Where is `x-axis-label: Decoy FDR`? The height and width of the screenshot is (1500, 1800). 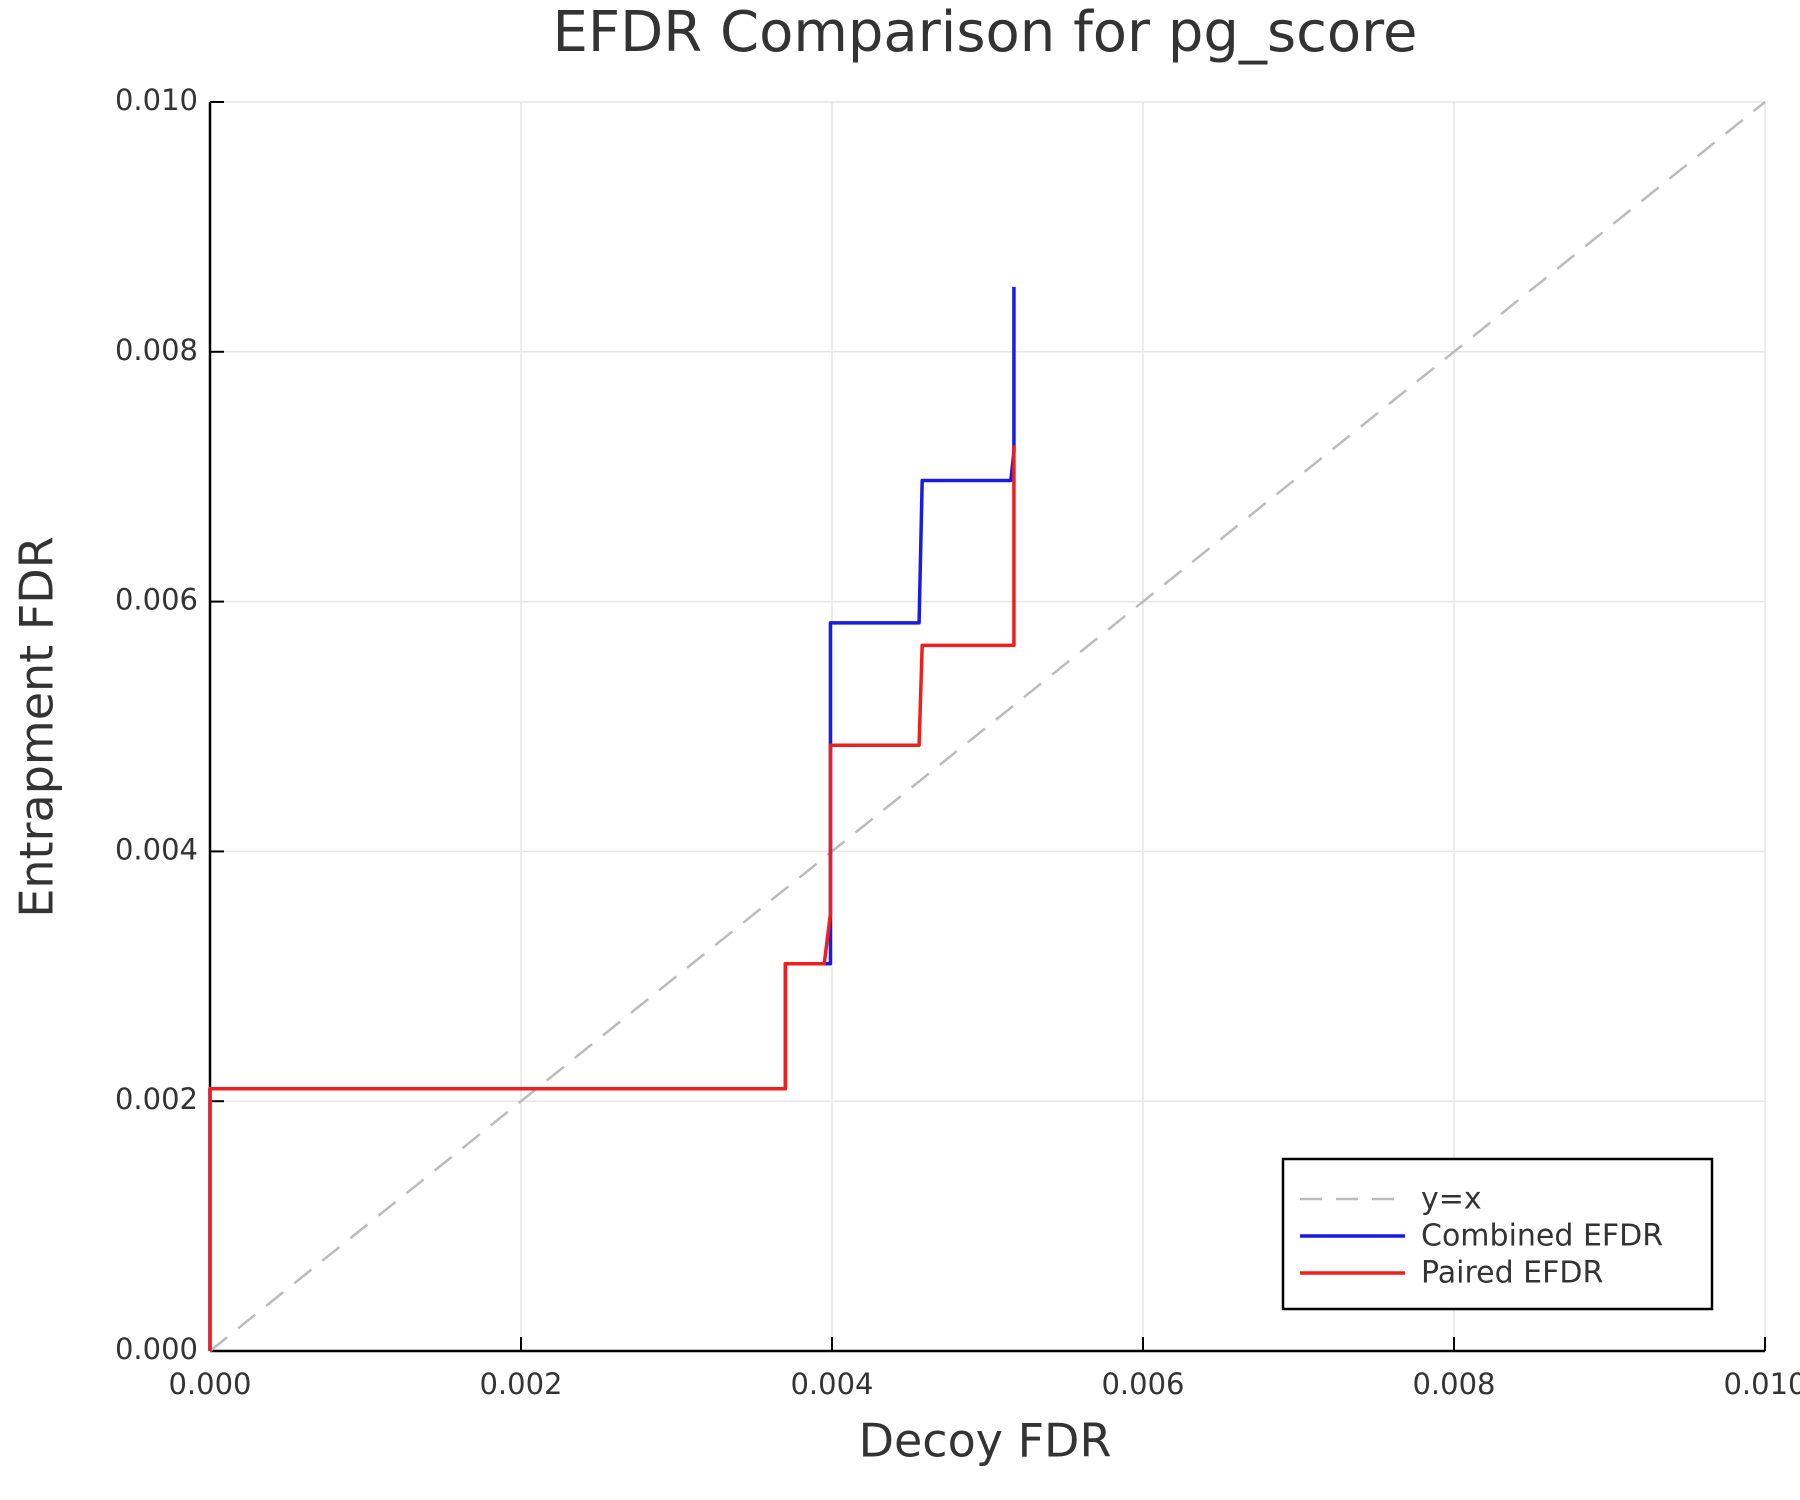
x-axis-label: Decoy FDR is located at coordinates (985, 1441).